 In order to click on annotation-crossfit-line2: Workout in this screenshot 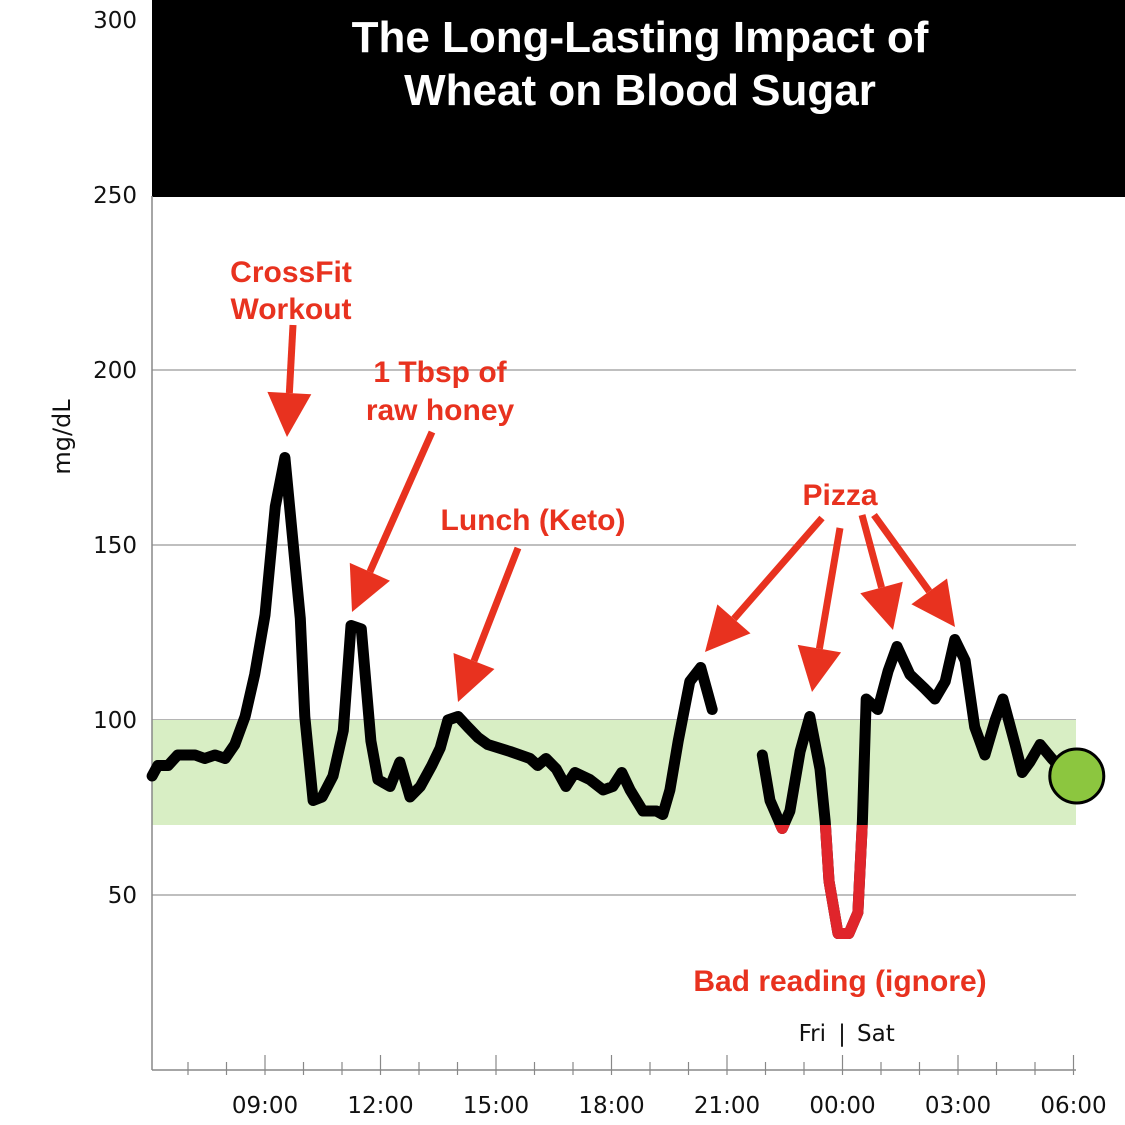, I will do `click(290, 309)`.